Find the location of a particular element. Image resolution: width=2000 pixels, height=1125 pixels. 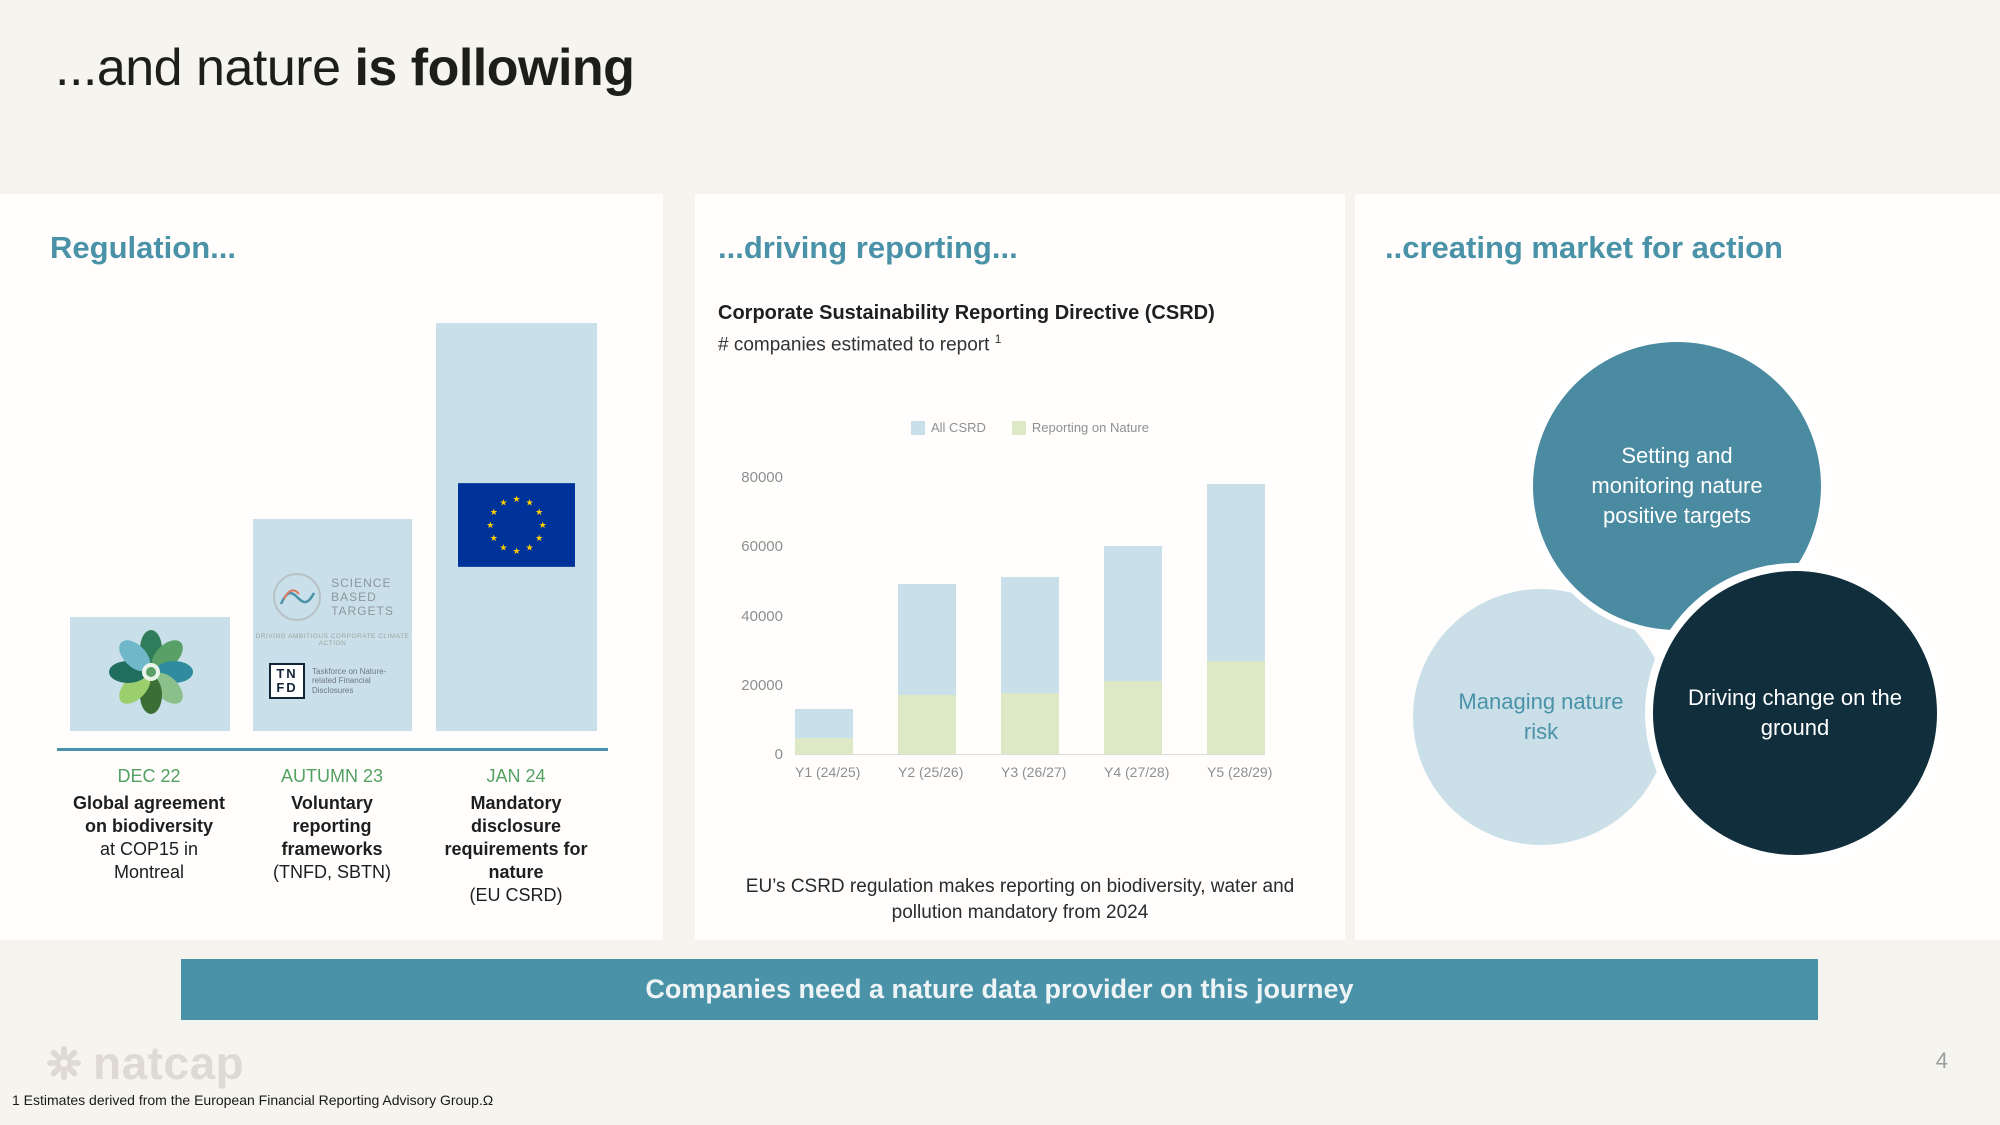

milestone-bar-eu-csrd: ★ ★ ★ ★ ★ ★ ★ ★ ★ ★ ★ ★ is located at coordinates (516, 527).